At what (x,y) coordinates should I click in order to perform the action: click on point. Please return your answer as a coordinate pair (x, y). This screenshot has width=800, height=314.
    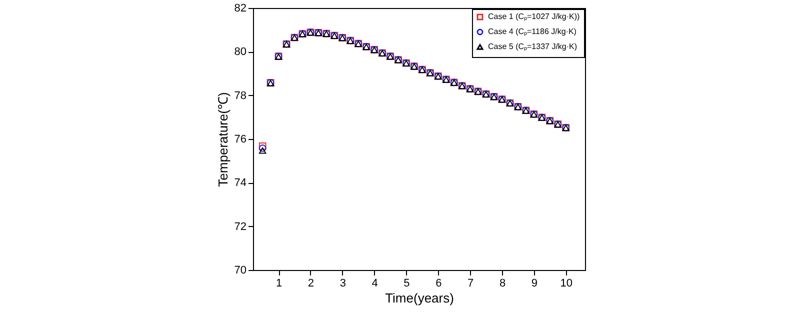
    Looking at the image, I should click on (262, 150).